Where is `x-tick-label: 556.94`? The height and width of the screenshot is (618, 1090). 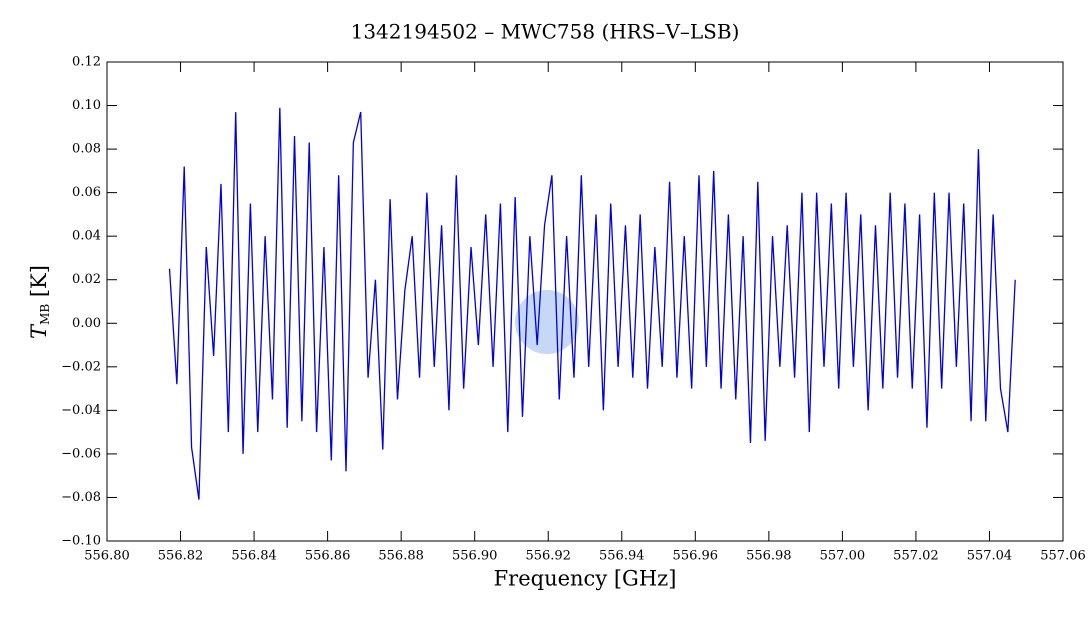 x-tick-label: 556.94 is located at coordinates (622, 556).